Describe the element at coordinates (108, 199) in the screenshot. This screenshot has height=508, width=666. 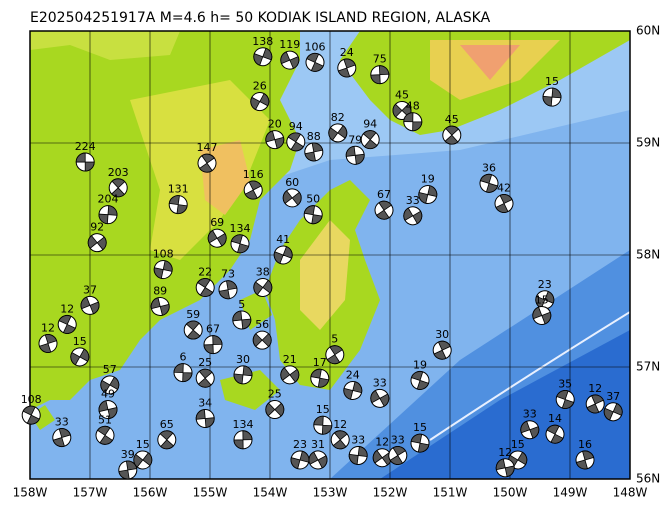
I see `depth-label: 204` at that location.